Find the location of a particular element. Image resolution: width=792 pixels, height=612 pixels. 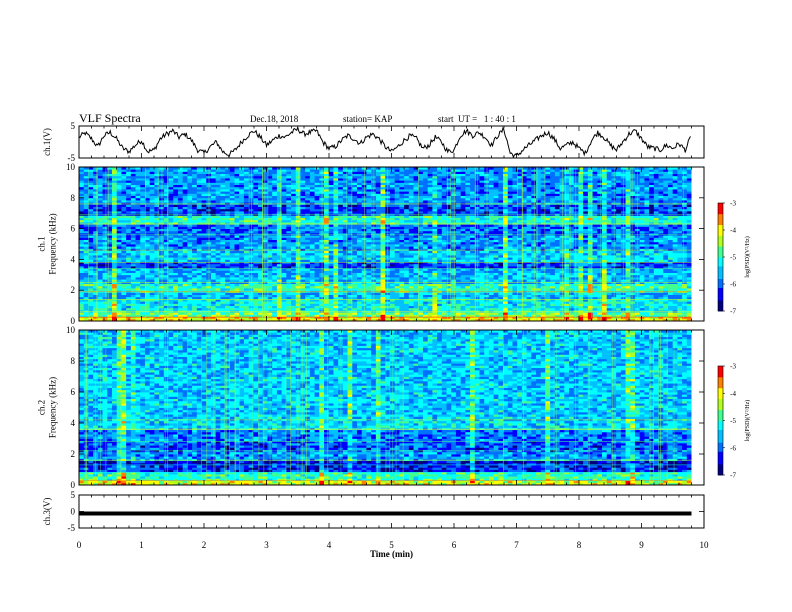

ch1-spectrogram-ytick-label: 4 is located at coordinates (73, 259).